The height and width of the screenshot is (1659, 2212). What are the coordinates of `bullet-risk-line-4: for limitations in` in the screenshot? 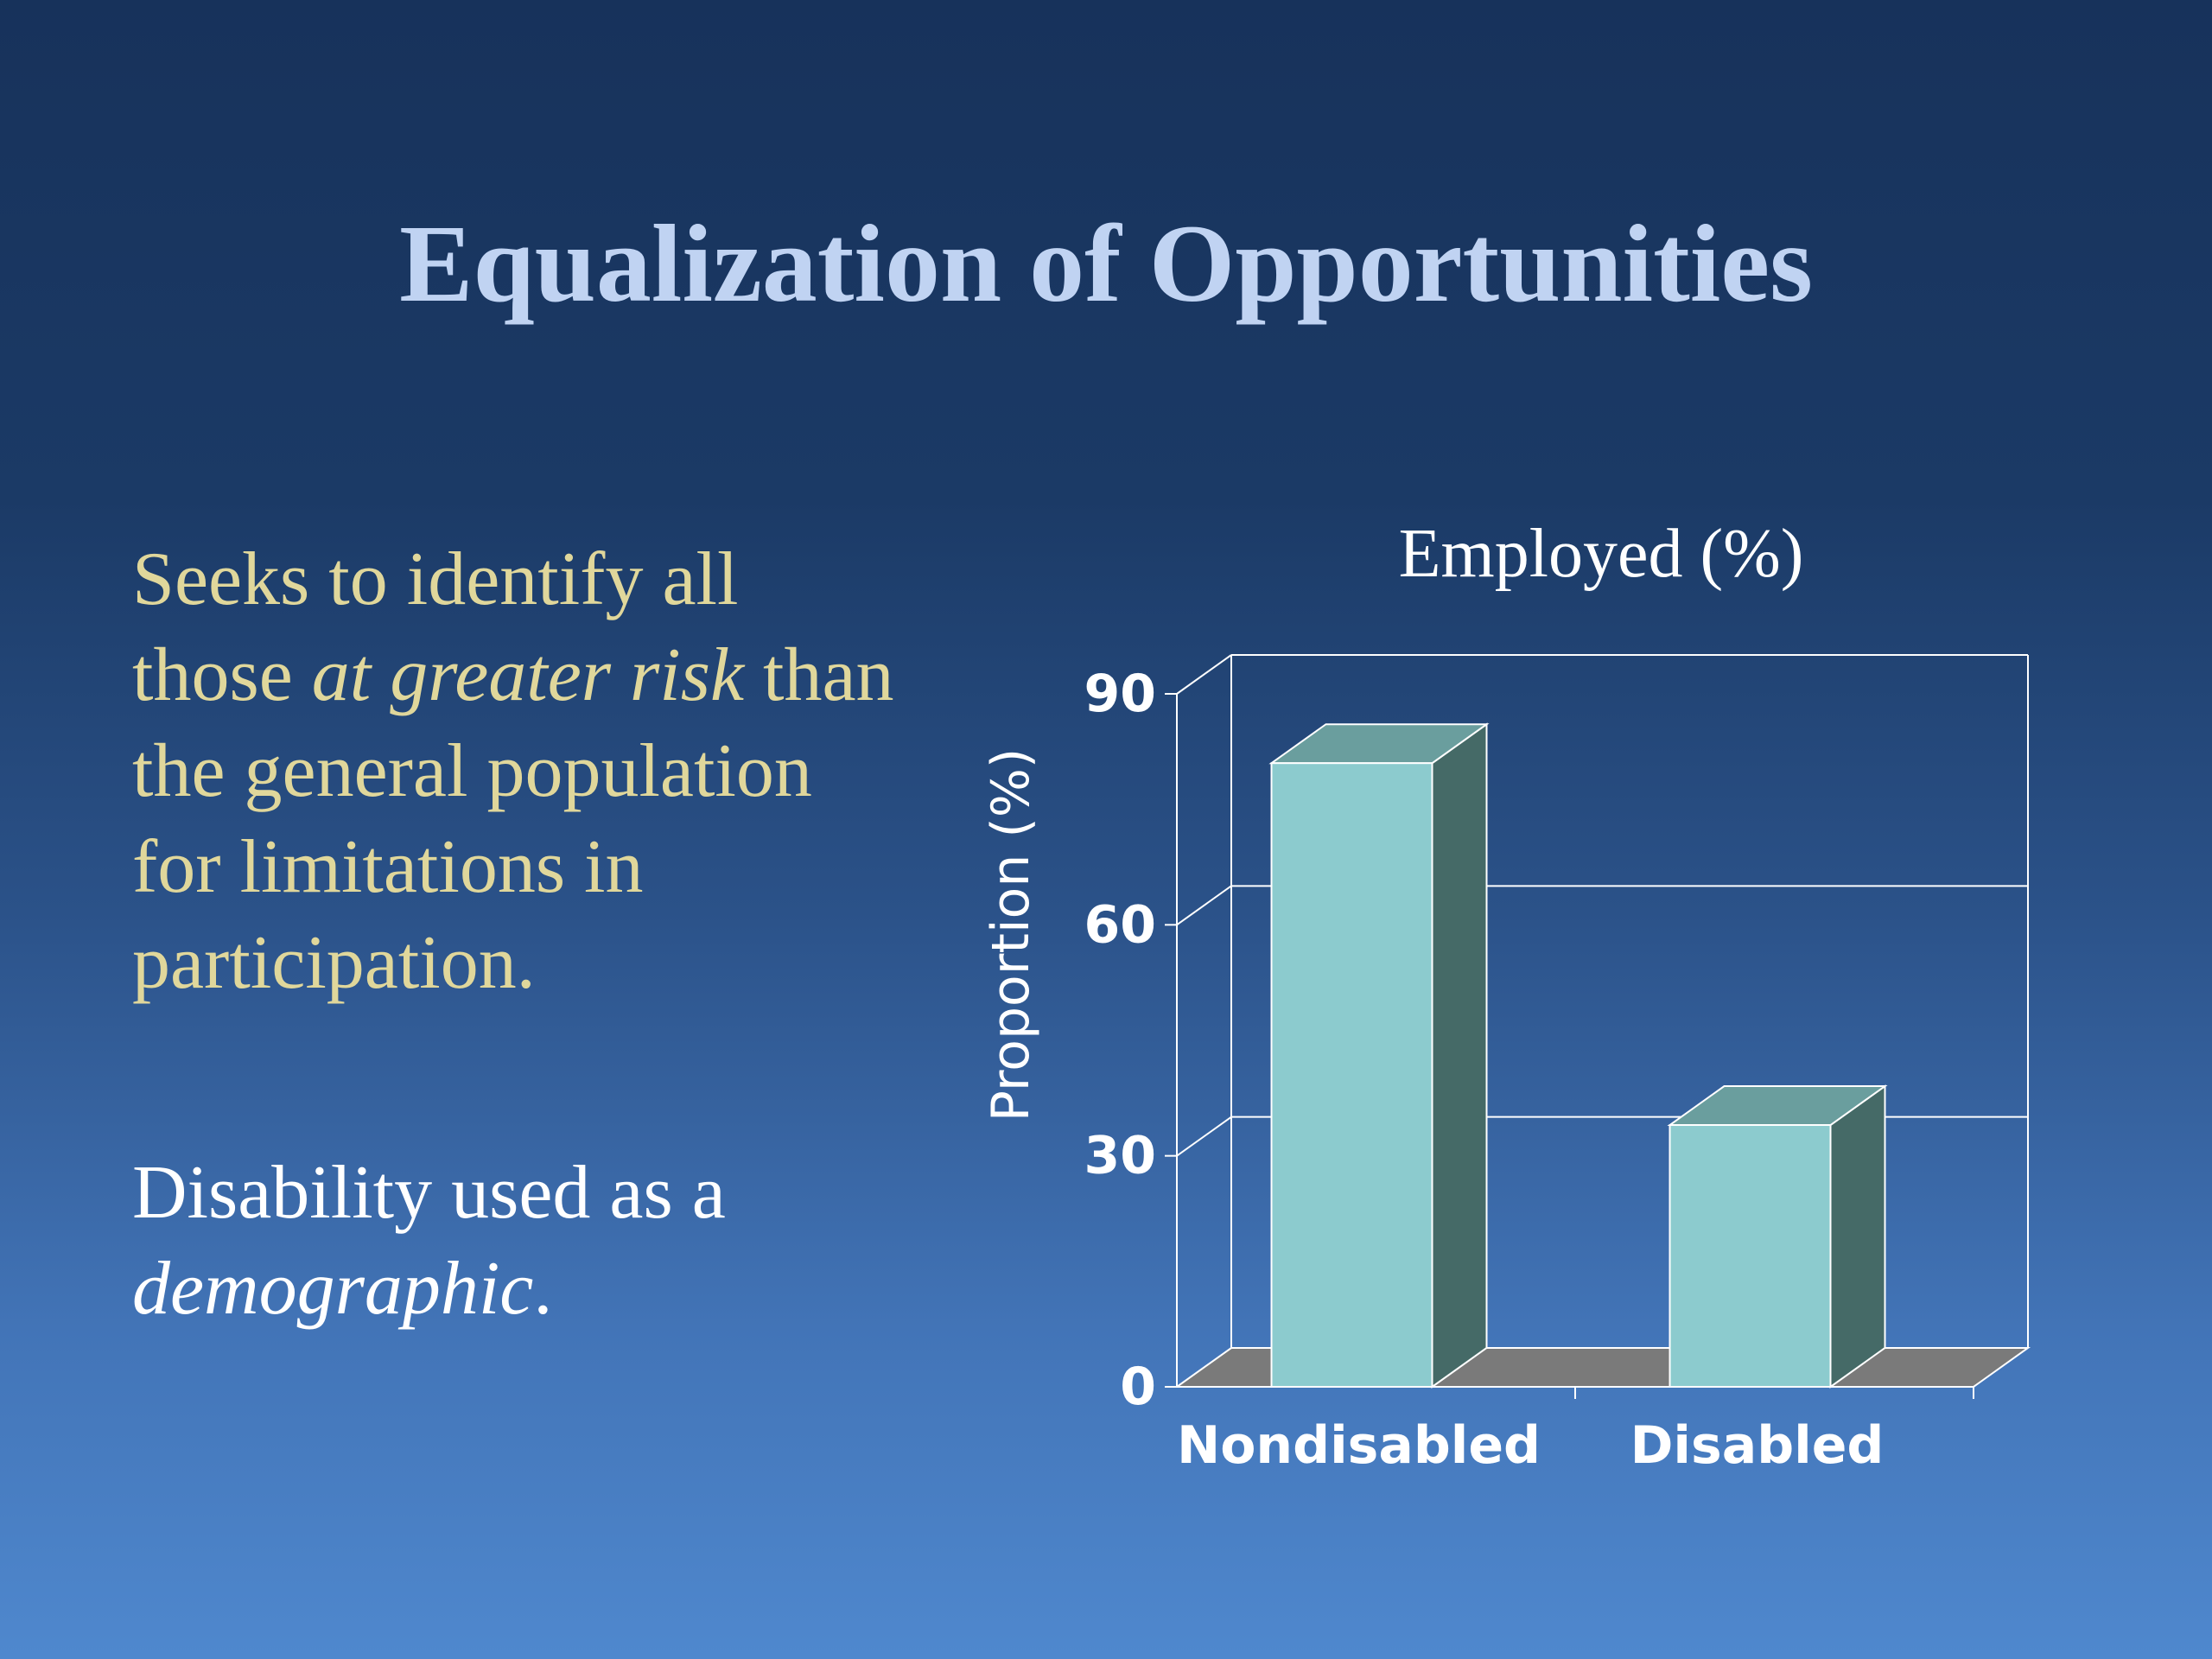 It's located at (388, 867).